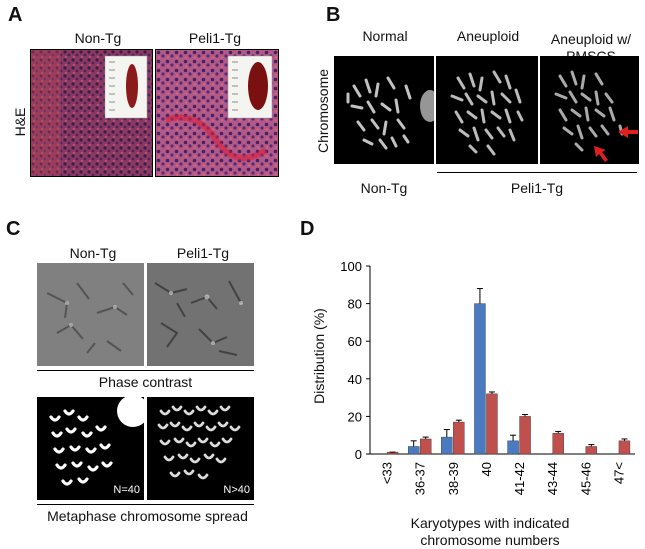  I want to click on y-tick-label: 40, so click(355, 379).